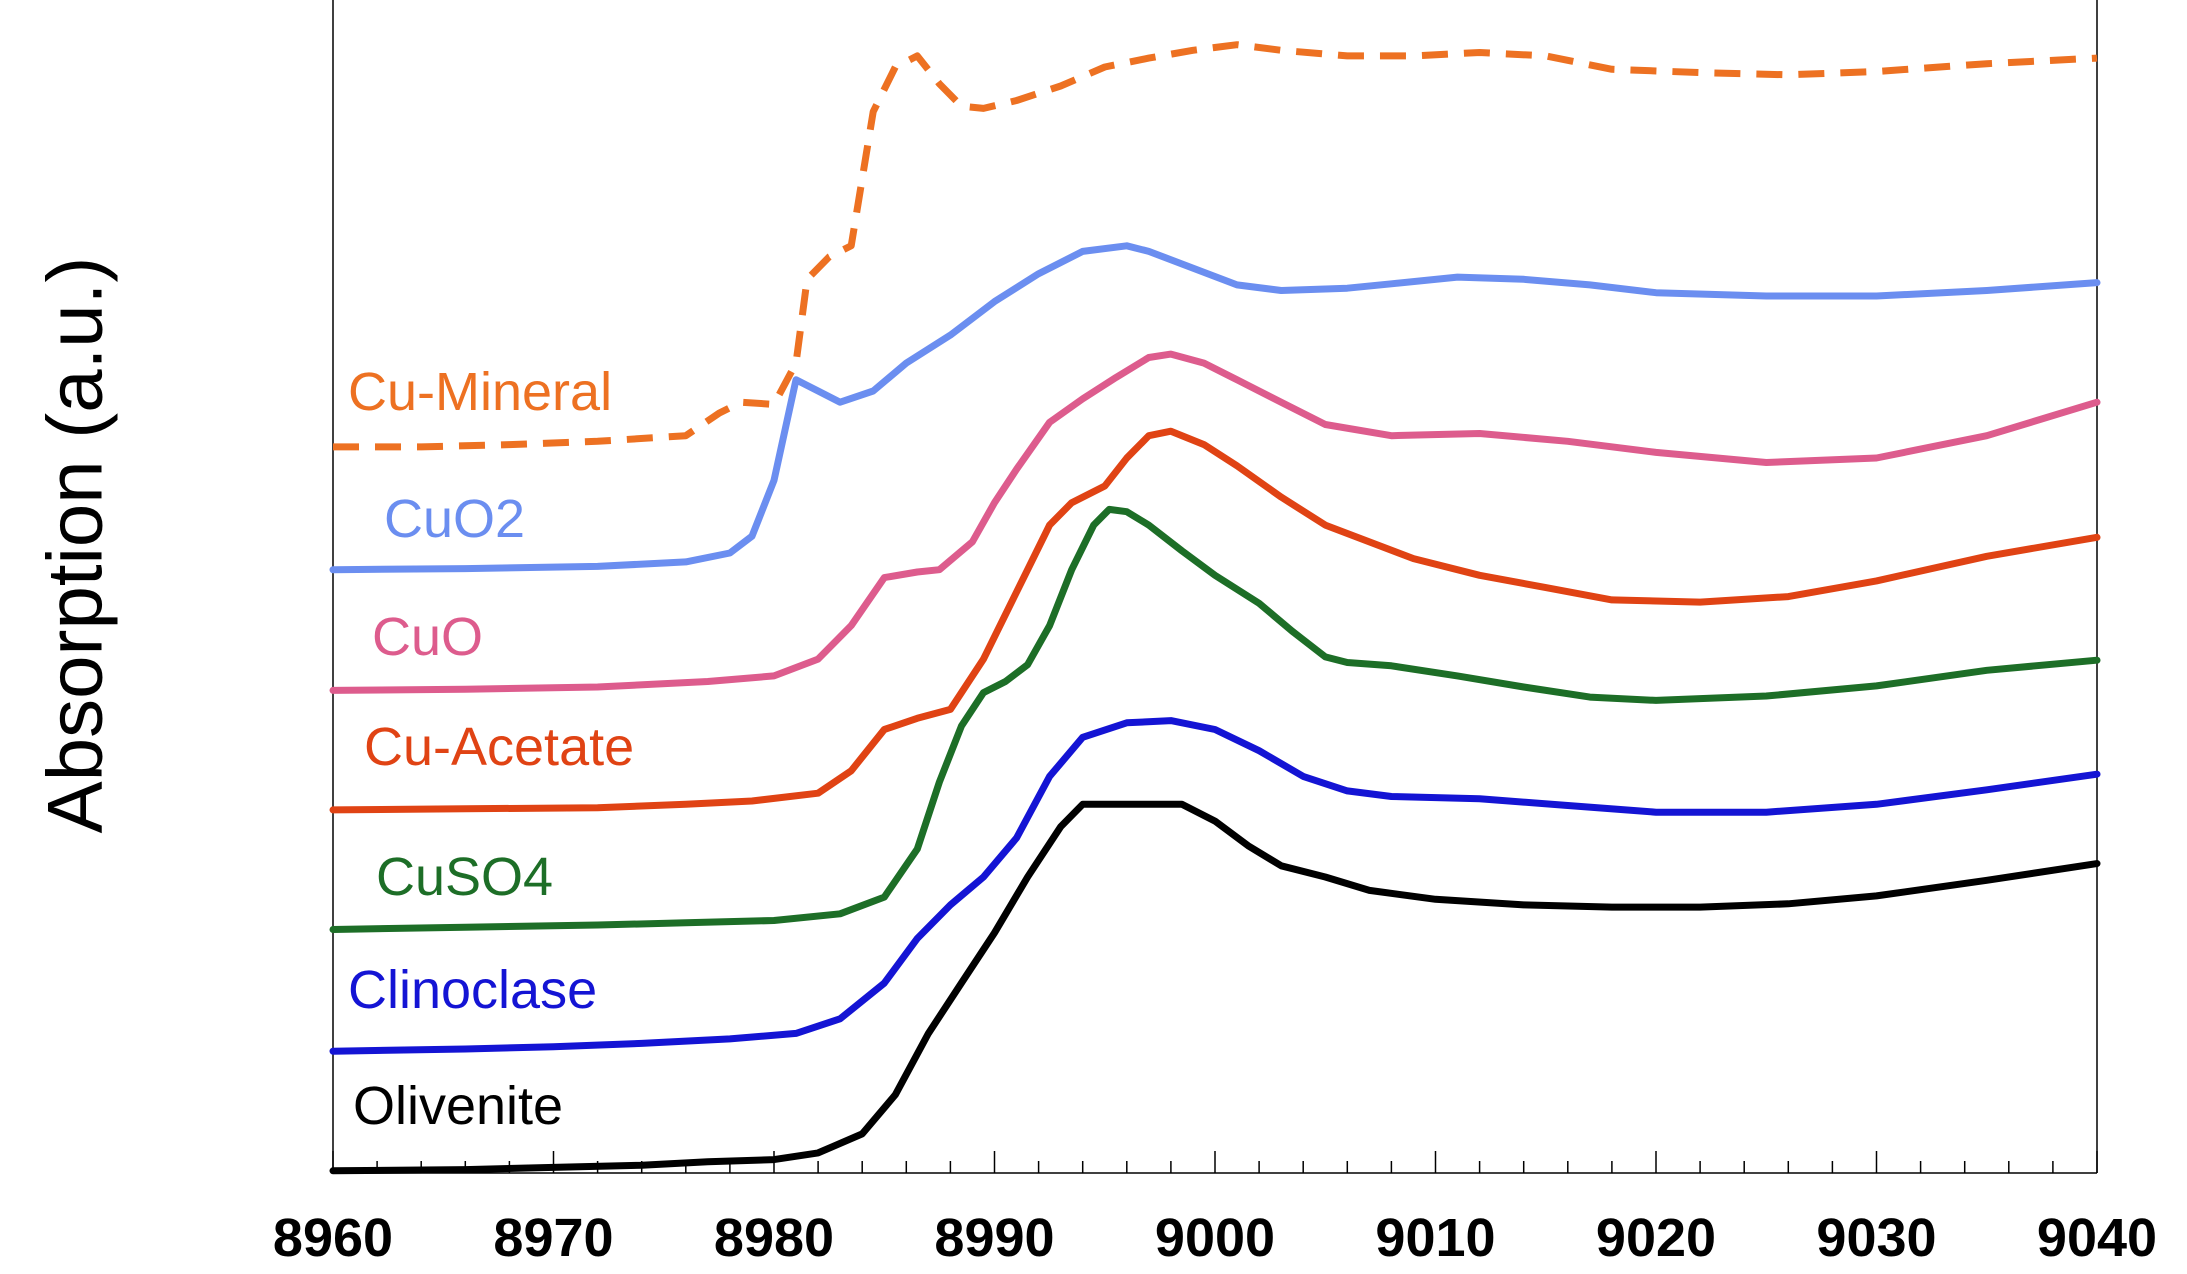 This screenshot has width=2187, height=1274. Describe the element at coordinates (994, 1238) in the screenshot. I see `x-tick-label: 8990` at that location.